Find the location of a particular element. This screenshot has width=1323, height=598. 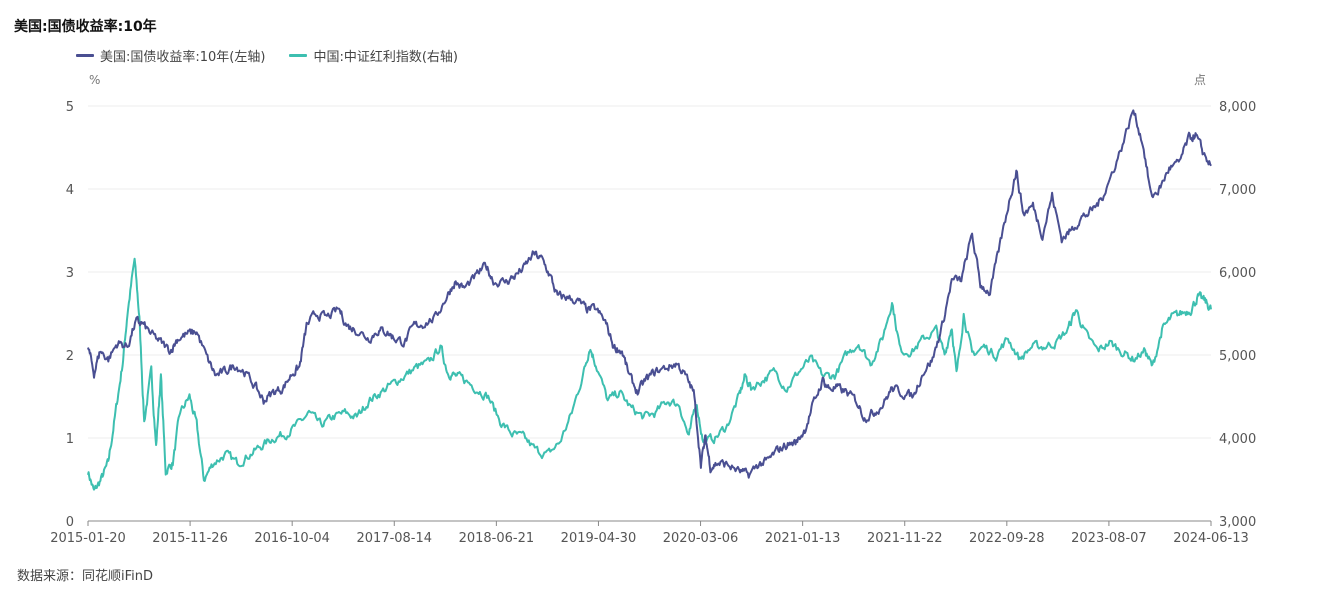

x-tick-label: 2020-03-06 is located at coordinates (701, 538).